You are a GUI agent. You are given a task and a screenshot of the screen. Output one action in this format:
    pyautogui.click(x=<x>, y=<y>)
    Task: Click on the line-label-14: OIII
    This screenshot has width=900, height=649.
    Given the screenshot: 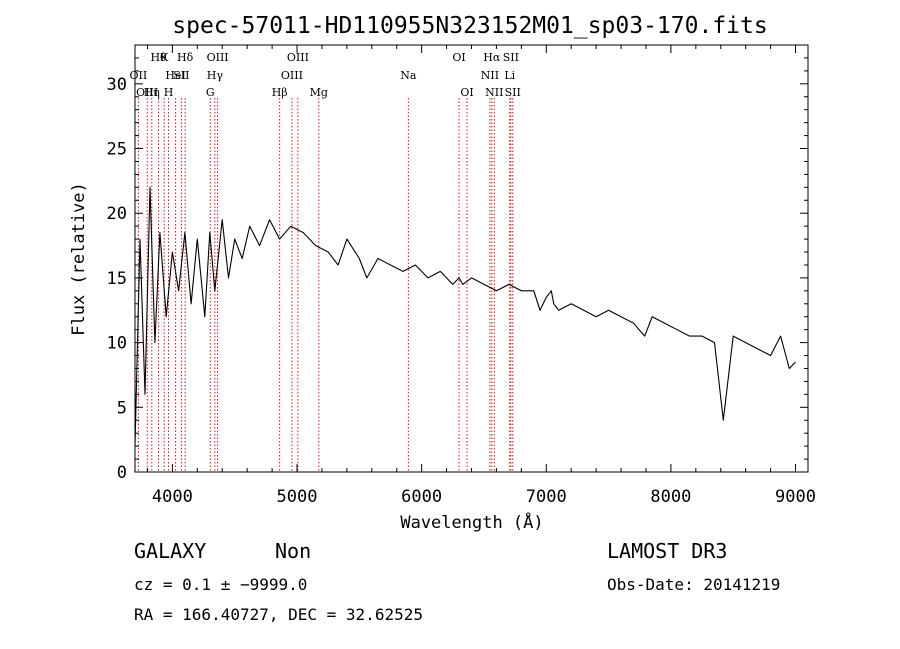 What is the action you would take?
    pyautogui.click(x=298, y=57)
    